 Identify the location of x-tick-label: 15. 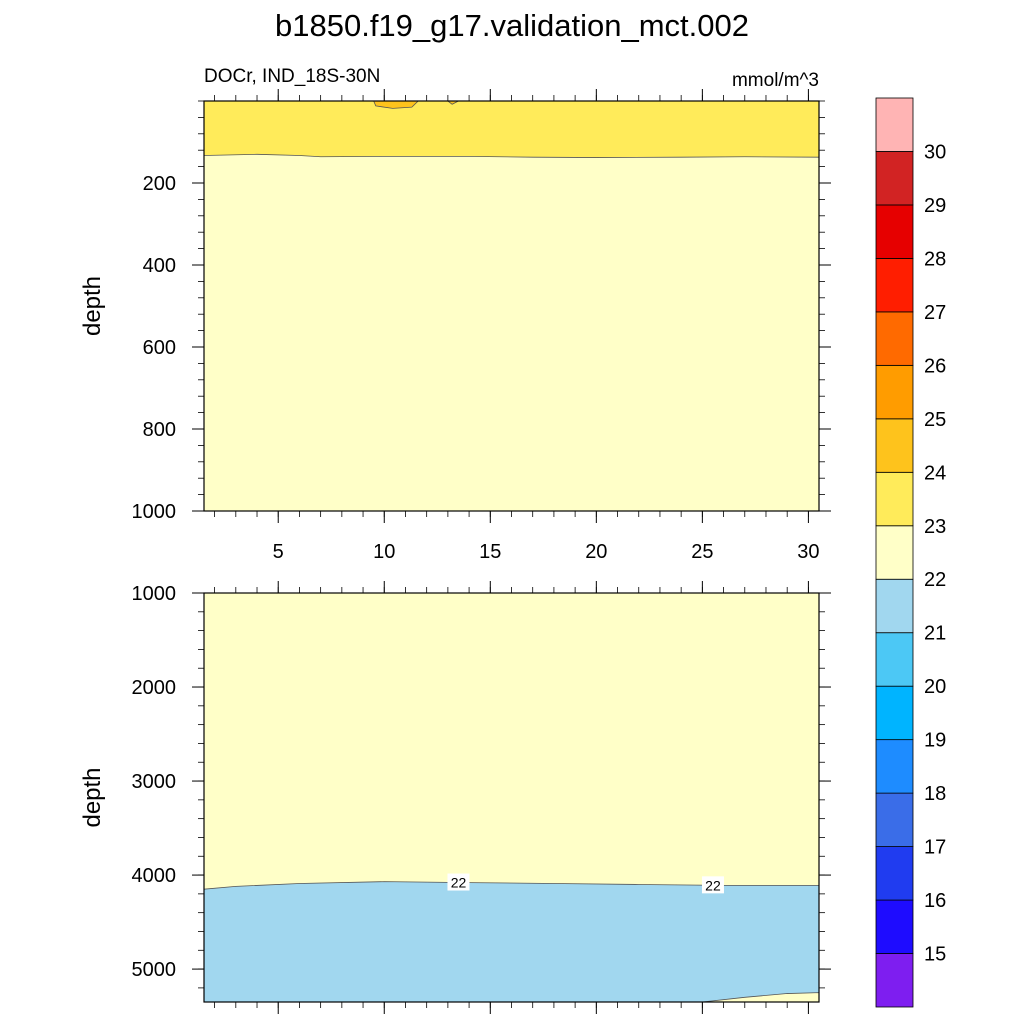
(490, 552).